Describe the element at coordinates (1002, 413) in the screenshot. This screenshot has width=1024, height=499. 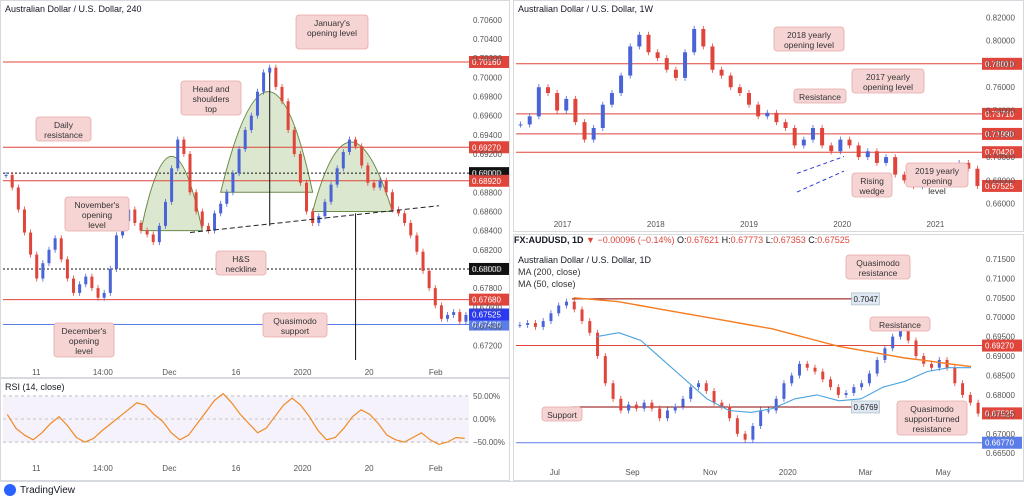
I see `daily-last-price-tag` at that location.